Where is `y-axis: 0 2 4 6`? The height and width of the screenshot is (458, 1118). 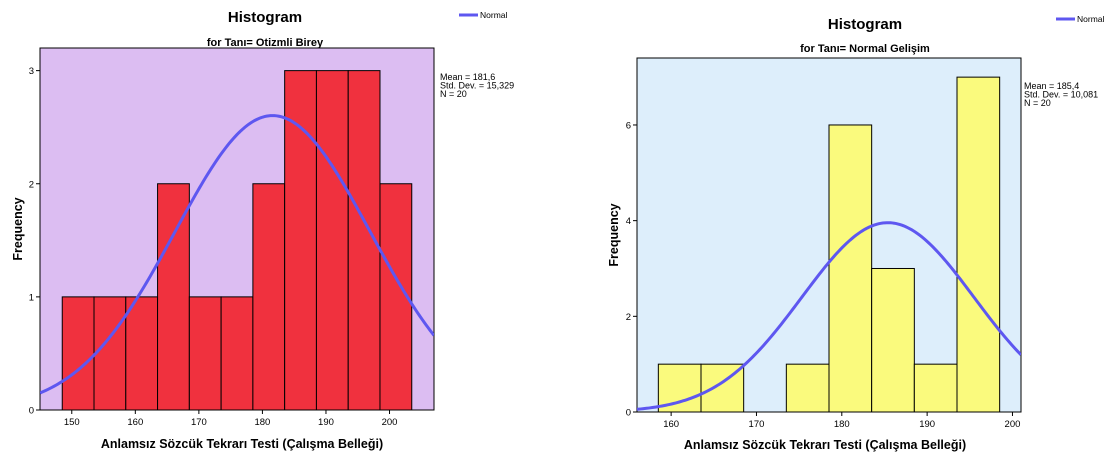 y-axis: 0 2 4 6 is located at coordinates (631, 269).